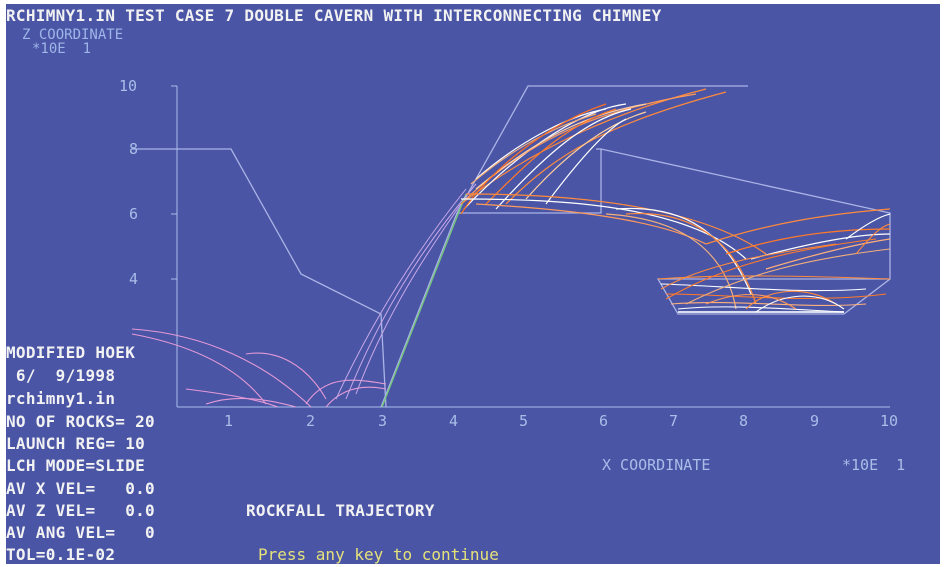 The height and width of the screenshot is (567, 946). I want to click on lower-trajectories, so click(774, 263).